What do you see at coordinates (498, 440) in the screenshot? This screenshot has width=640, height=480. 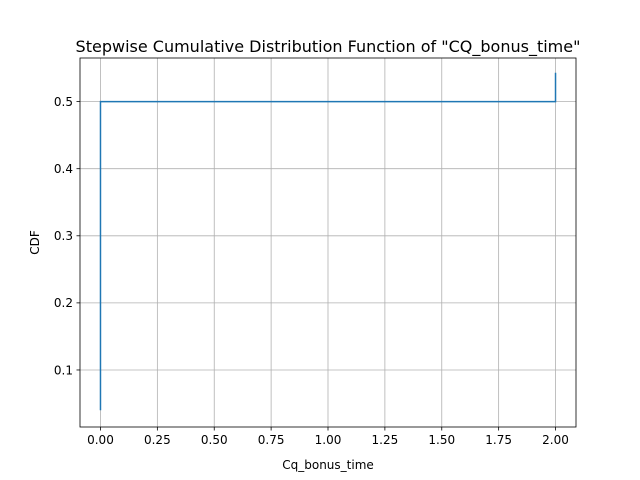 I see `x-tick-label: 1.75` at bounding box center [498, 440].